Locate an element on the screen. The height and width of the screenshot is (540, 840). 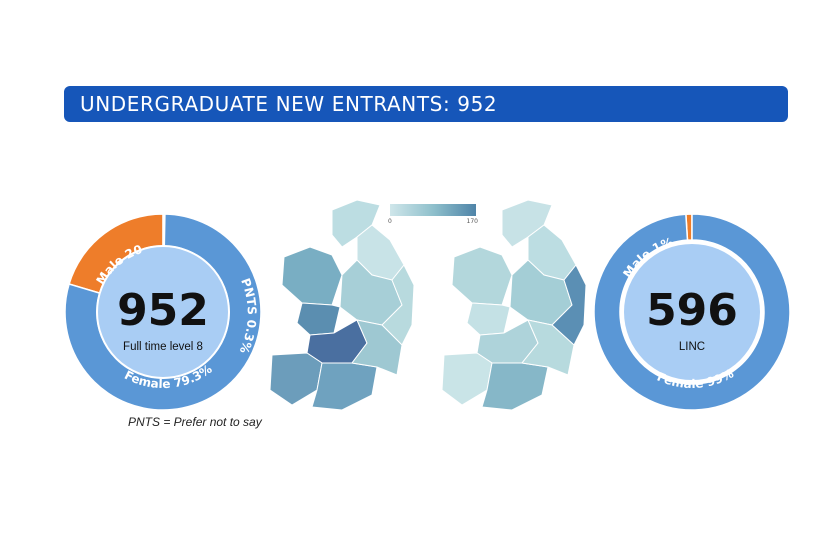
donut-center-value: 596 is located at coordinates (692, 310).